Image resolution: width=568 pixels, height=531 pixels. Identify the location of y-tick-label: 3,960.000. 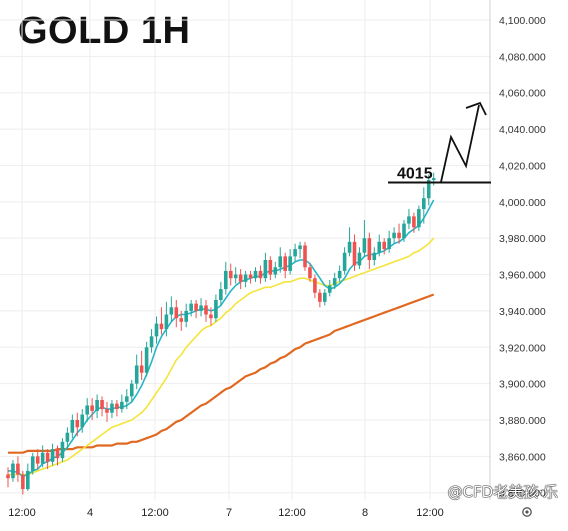
(522, 276).